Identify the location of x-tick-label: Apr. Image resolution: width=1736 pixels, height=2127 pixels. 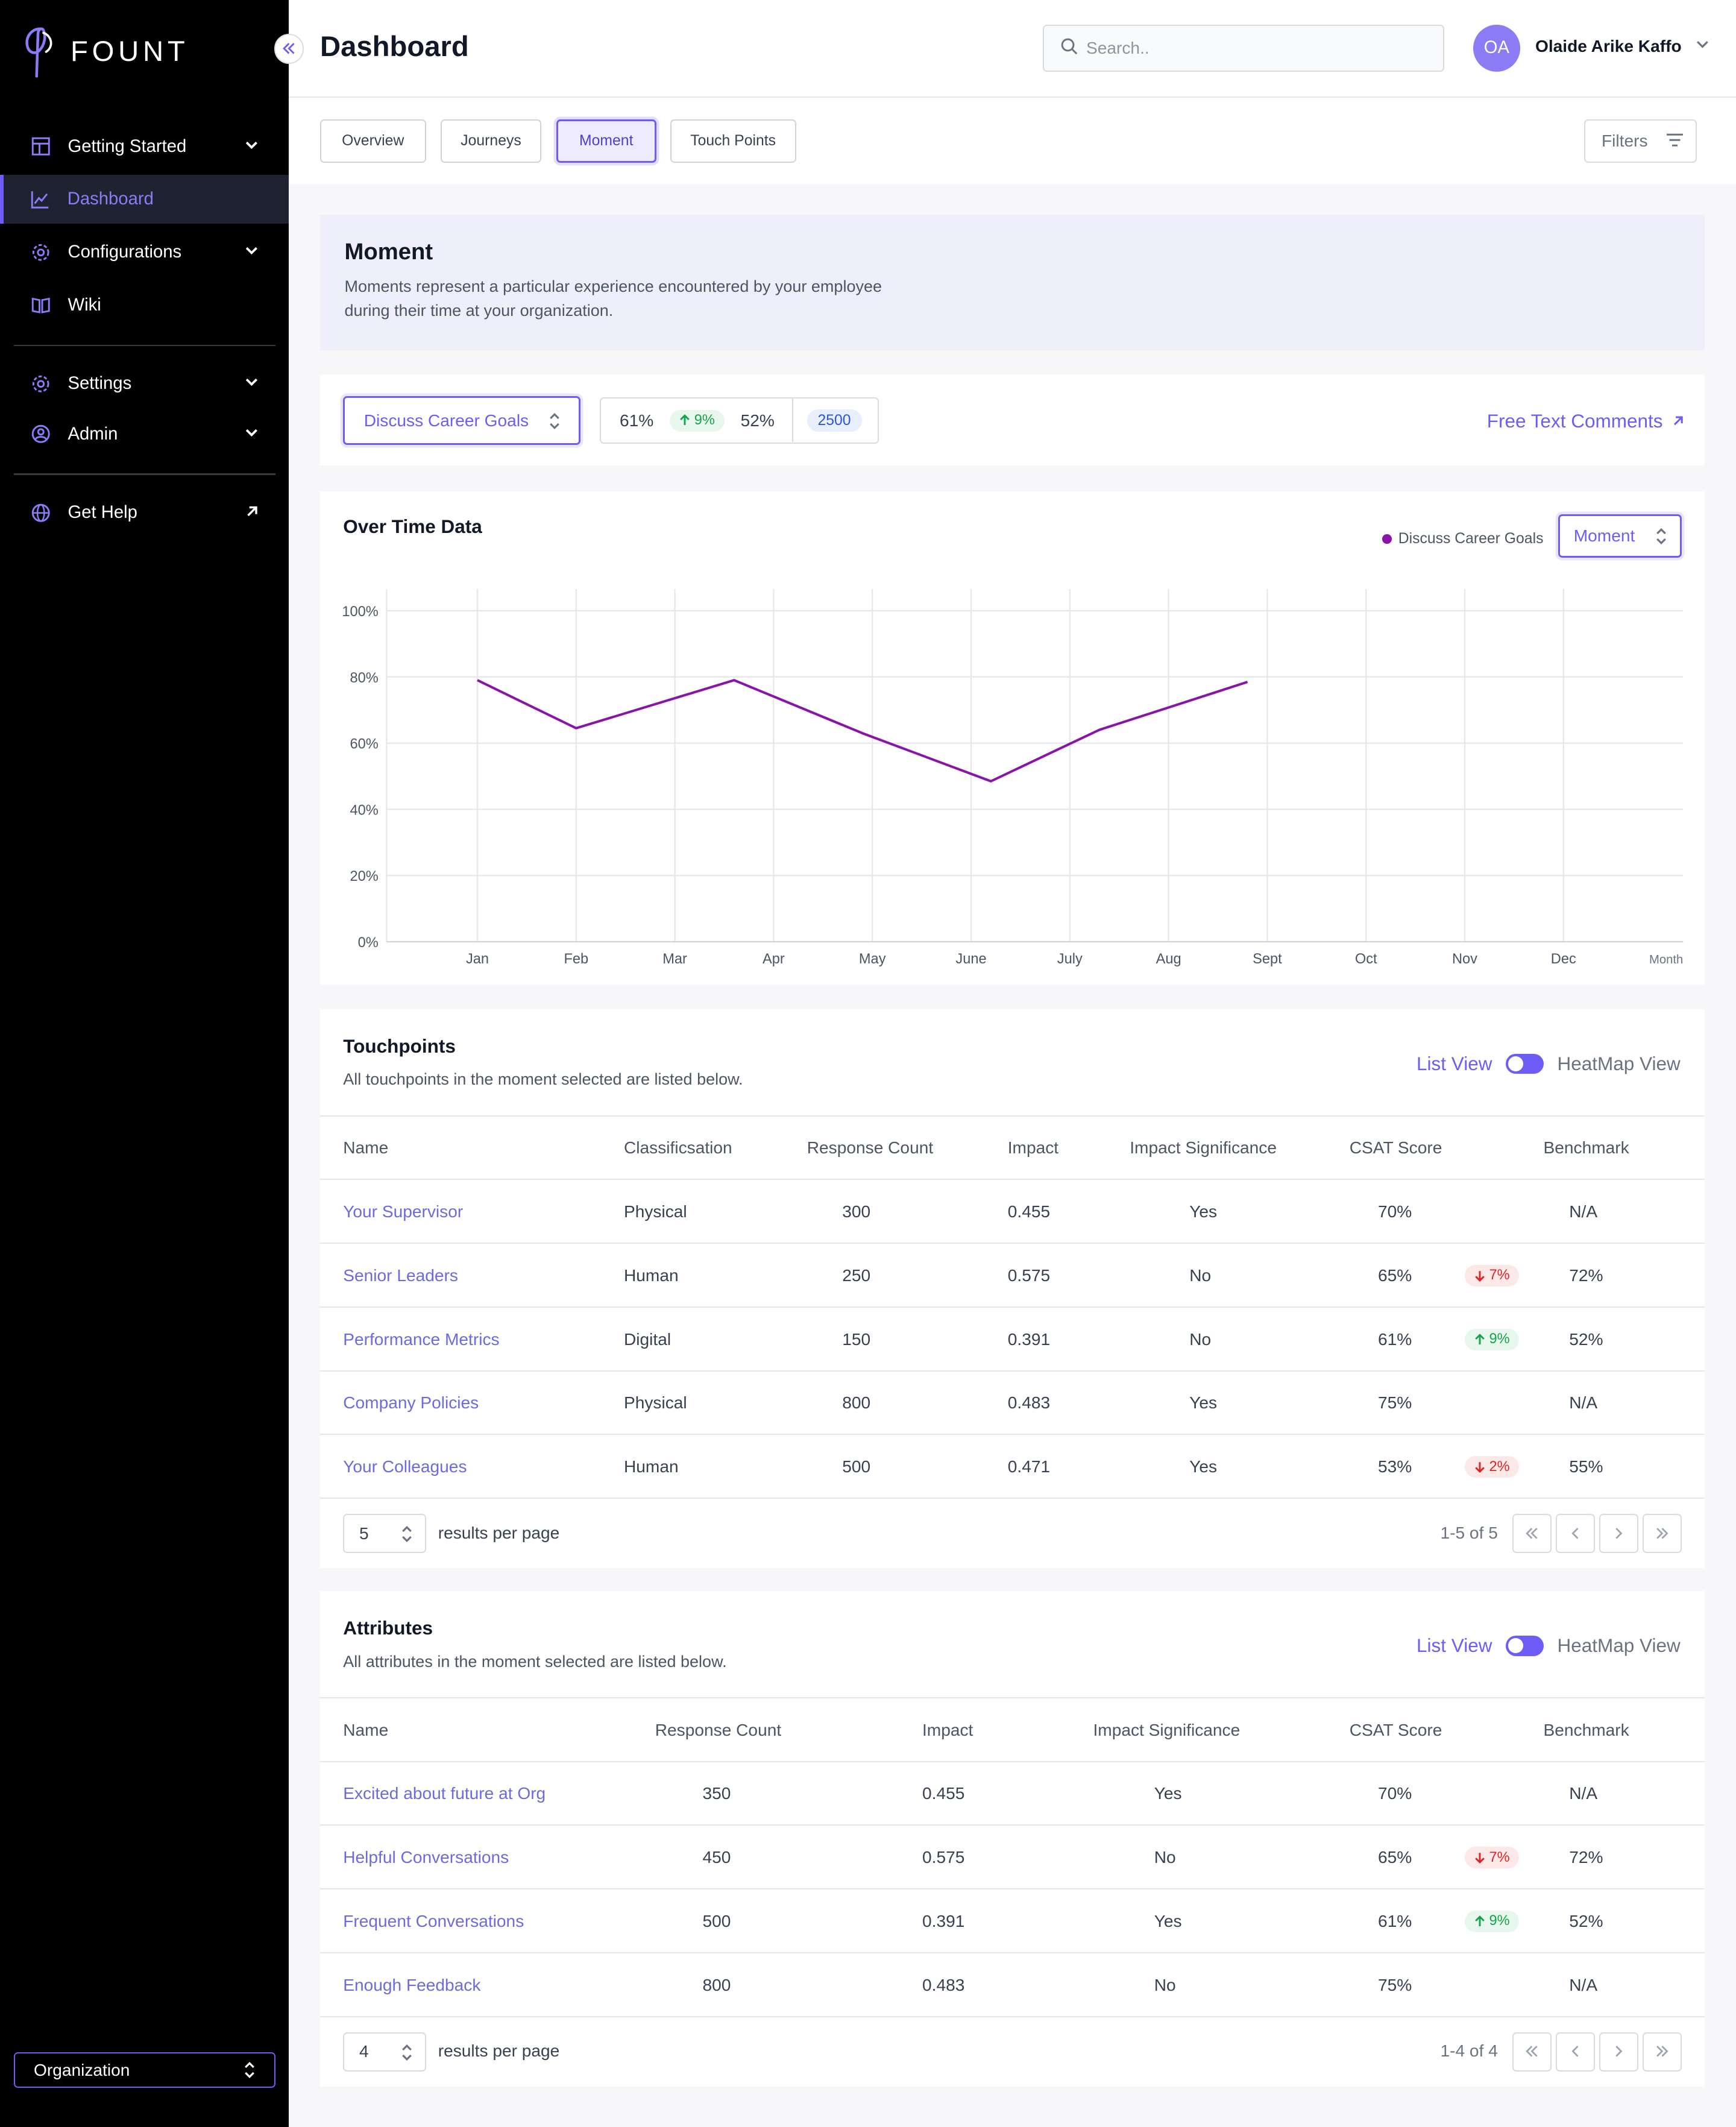
(774, 959).